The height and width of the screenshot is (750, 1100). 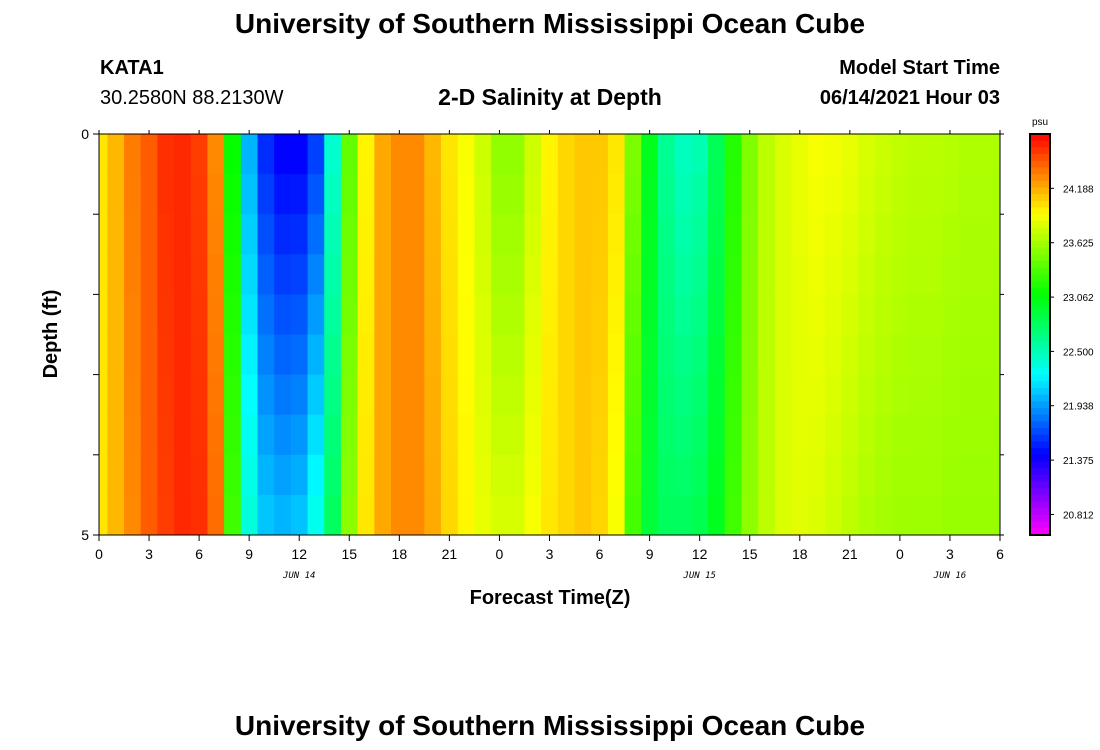 What do you see at coordinates (349, 554) in the screenshot?
I see `x-tick-label: 15` at bounding box center [349, 554].